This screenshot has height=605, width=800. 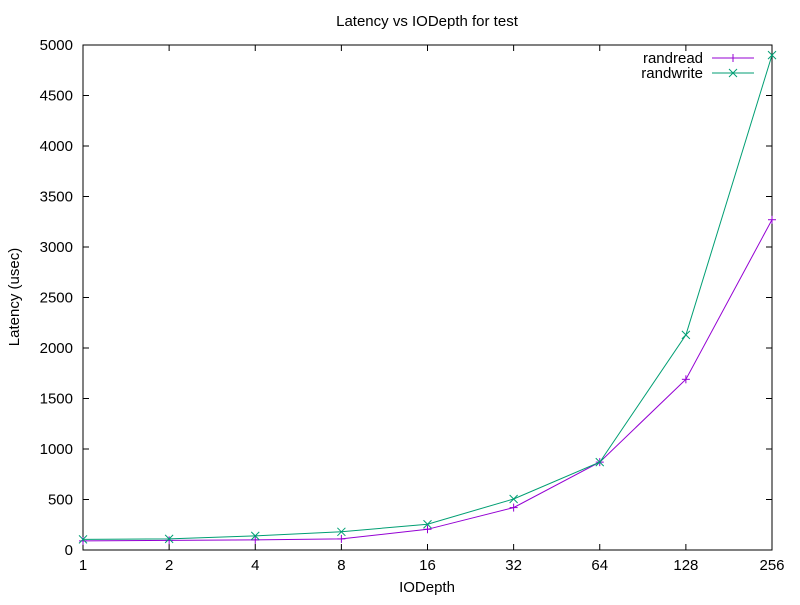 What do you see at coordinates (56, 45) in the screenshot?
I see `y-tick-label: 5000` at bounding box center [56, 45].